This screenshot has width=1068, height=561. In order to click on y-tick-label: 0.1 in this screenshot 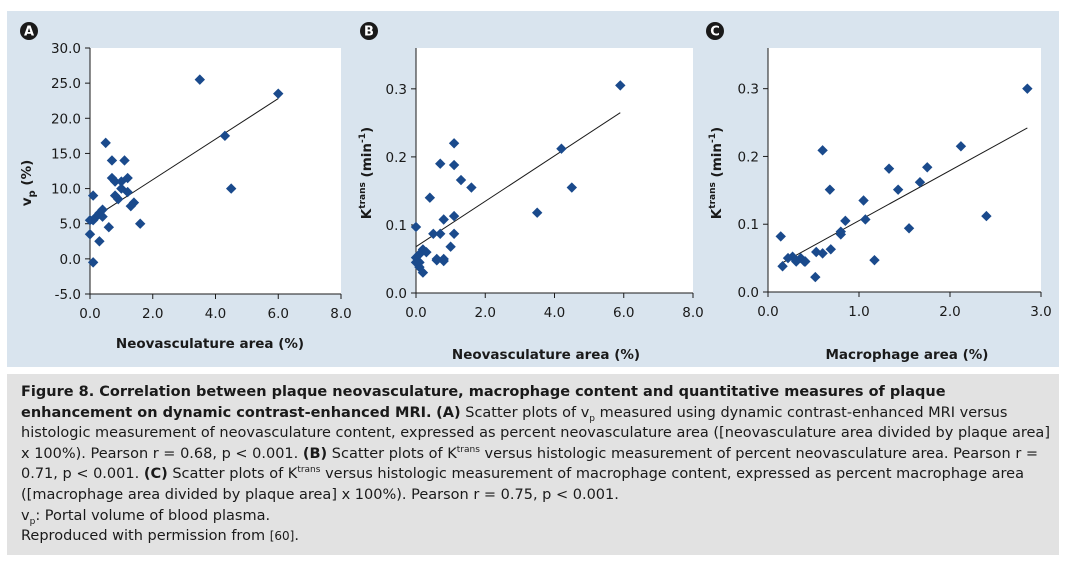, I will do `click(396, 226)`.